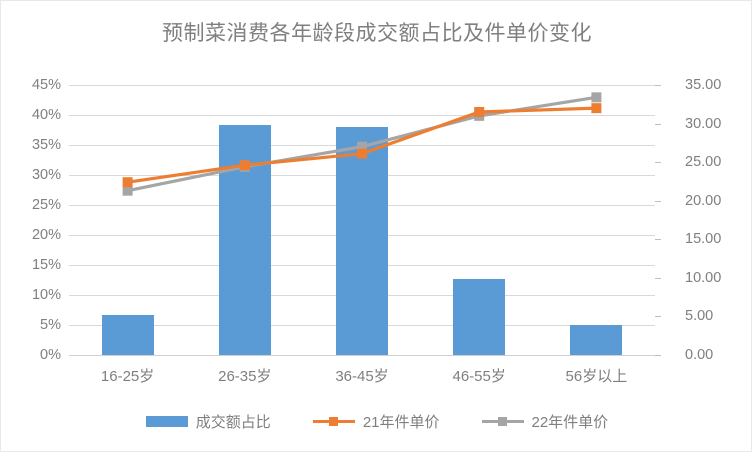 This screenshot has height=452, width=752. Describe the element at coordinates (46, 234) in the screenshot. I see `left-axis-tick-label: 20%` at that location.